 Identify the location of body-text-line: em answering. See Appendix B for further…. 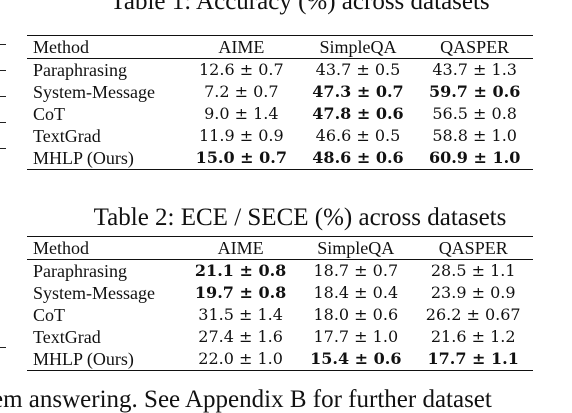
(246, 399).